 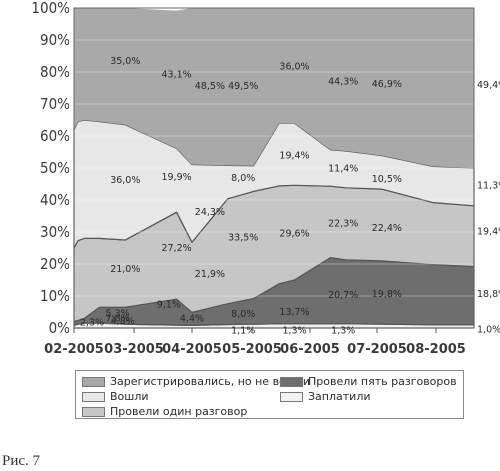 I want to click on data-label: 7,8%, so click(x=118, y=318).